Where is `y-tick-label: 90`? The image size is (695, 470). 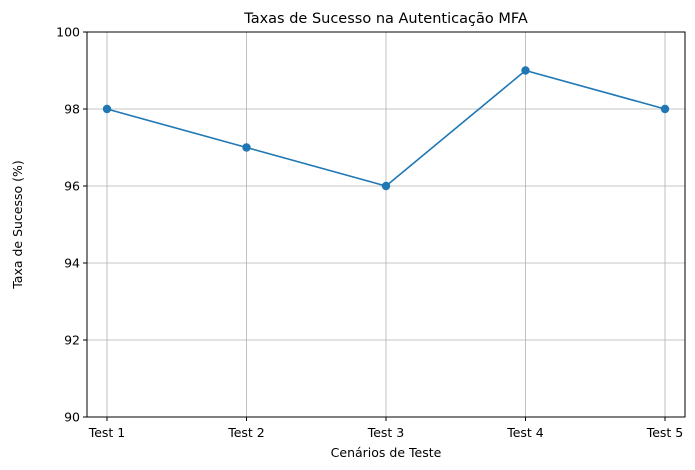
y-tick-label: 90 is located at coordinates (72, 417).